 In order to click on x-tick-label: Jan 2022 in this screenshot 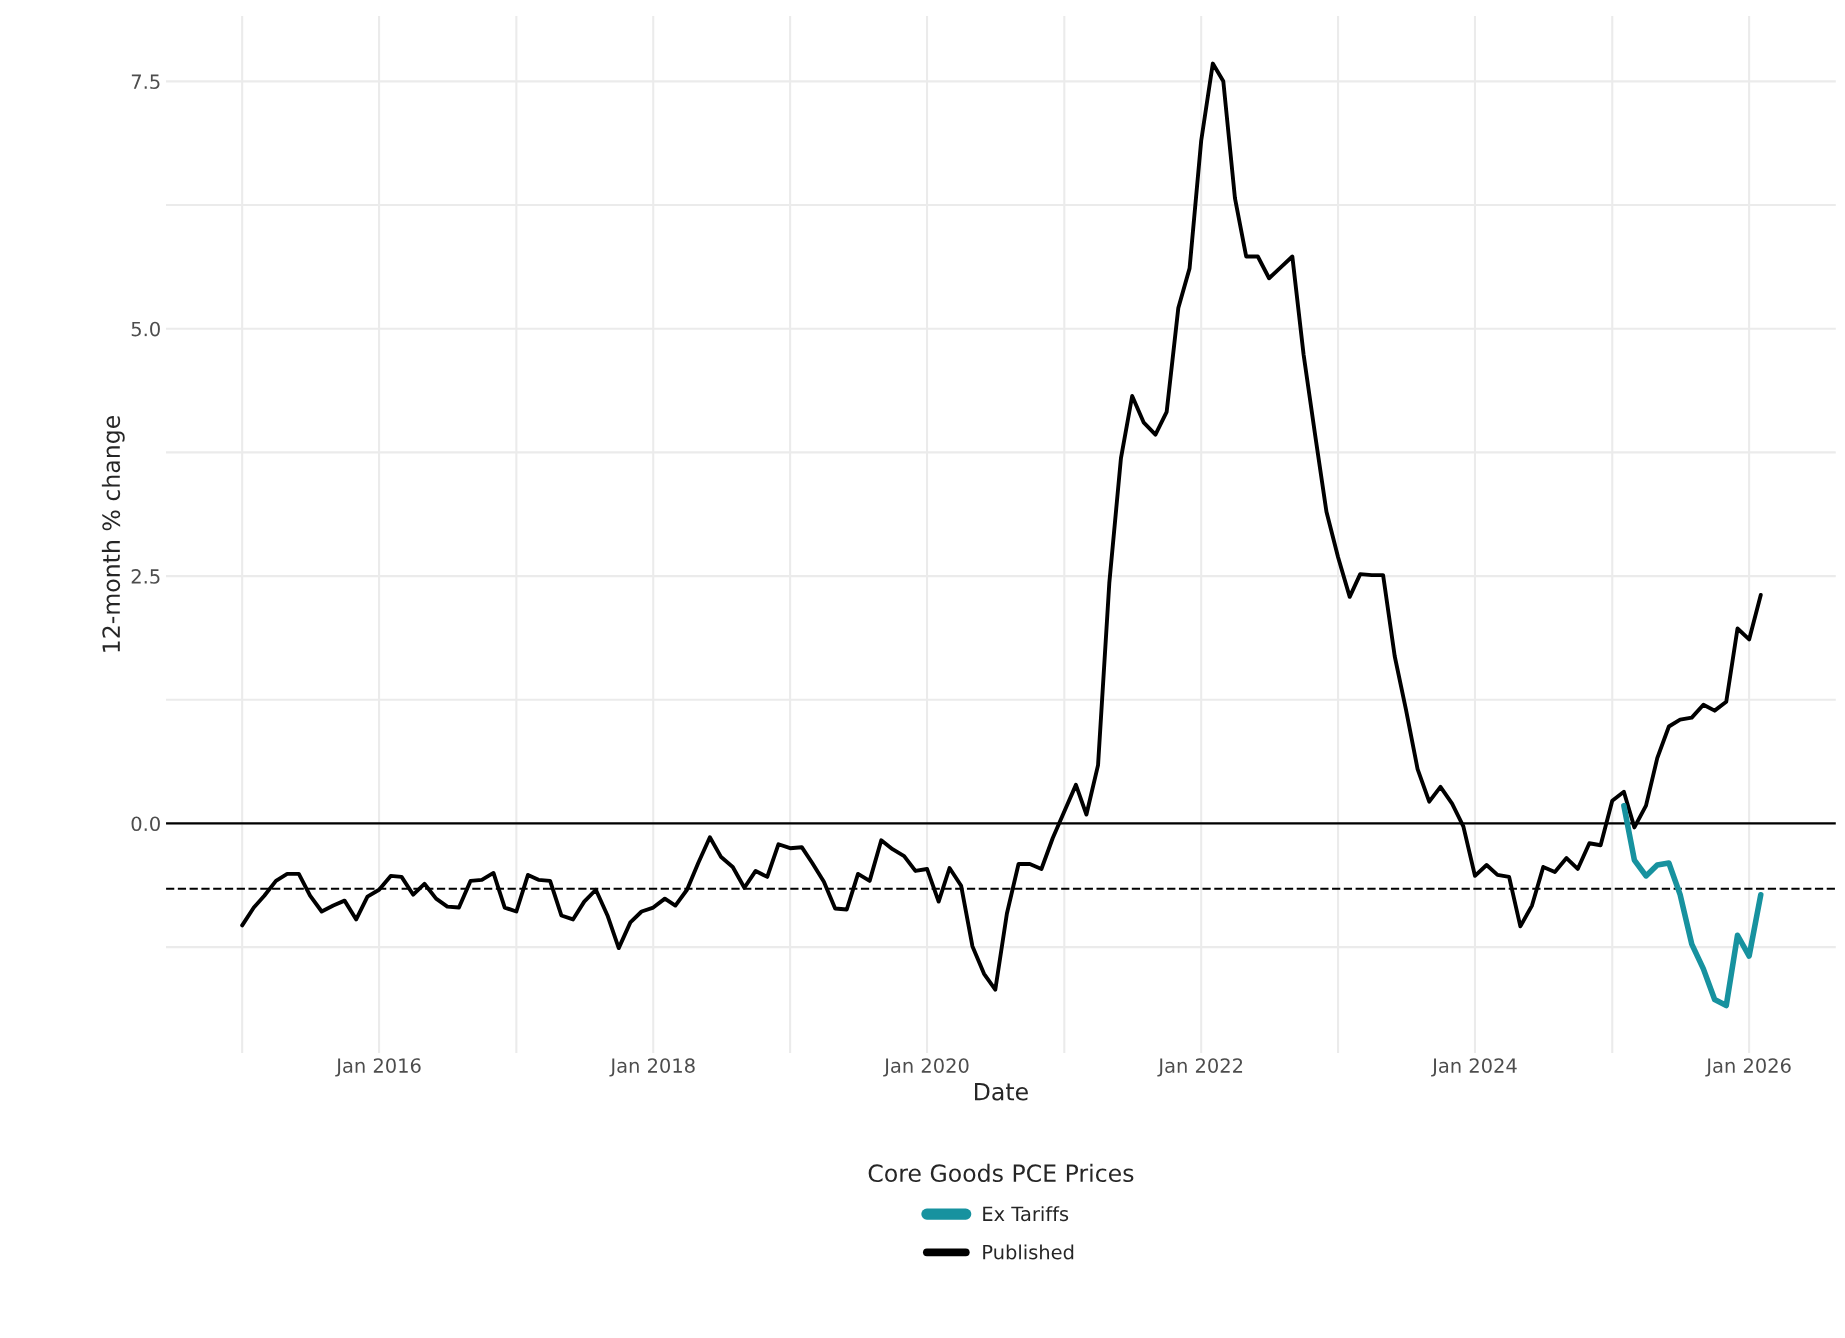, I will do `click(1200, 1067)`.